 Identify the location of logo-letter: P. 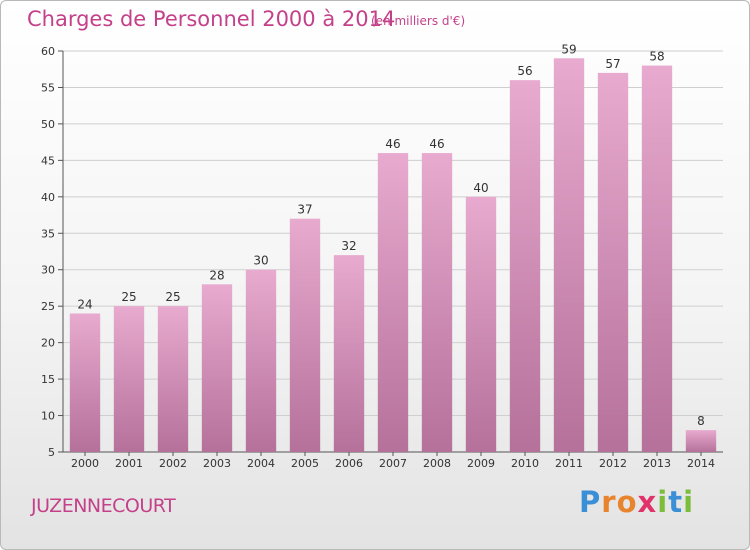
(590, 502).